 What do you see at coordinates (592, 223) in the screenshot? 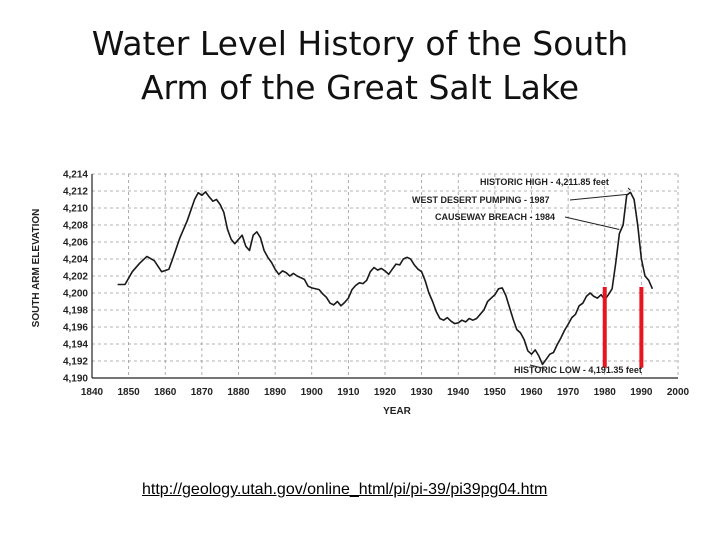
I see `leader-causeway-breach` at bounding box center [592, 223].